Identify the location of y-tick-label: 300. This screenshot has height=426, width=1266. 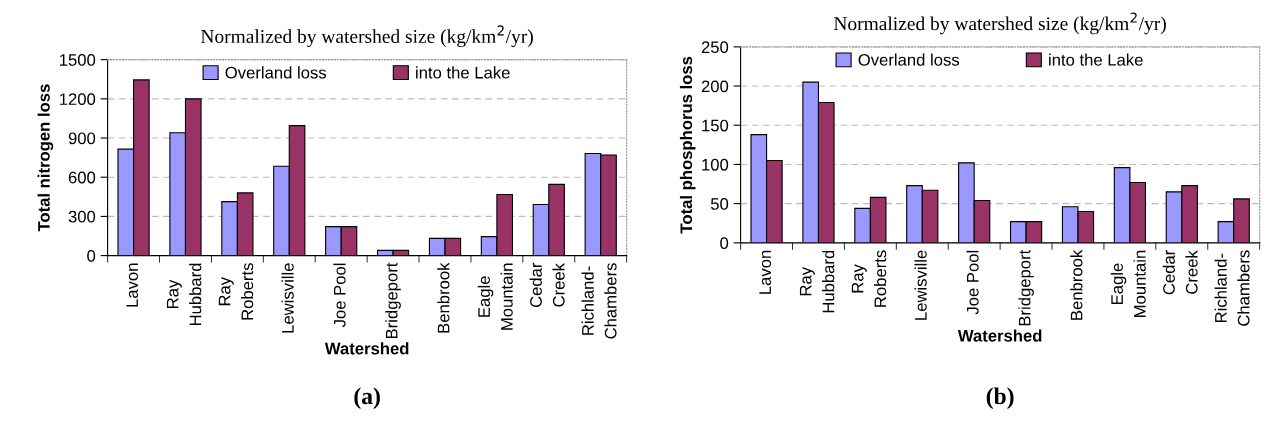
(82, 216).